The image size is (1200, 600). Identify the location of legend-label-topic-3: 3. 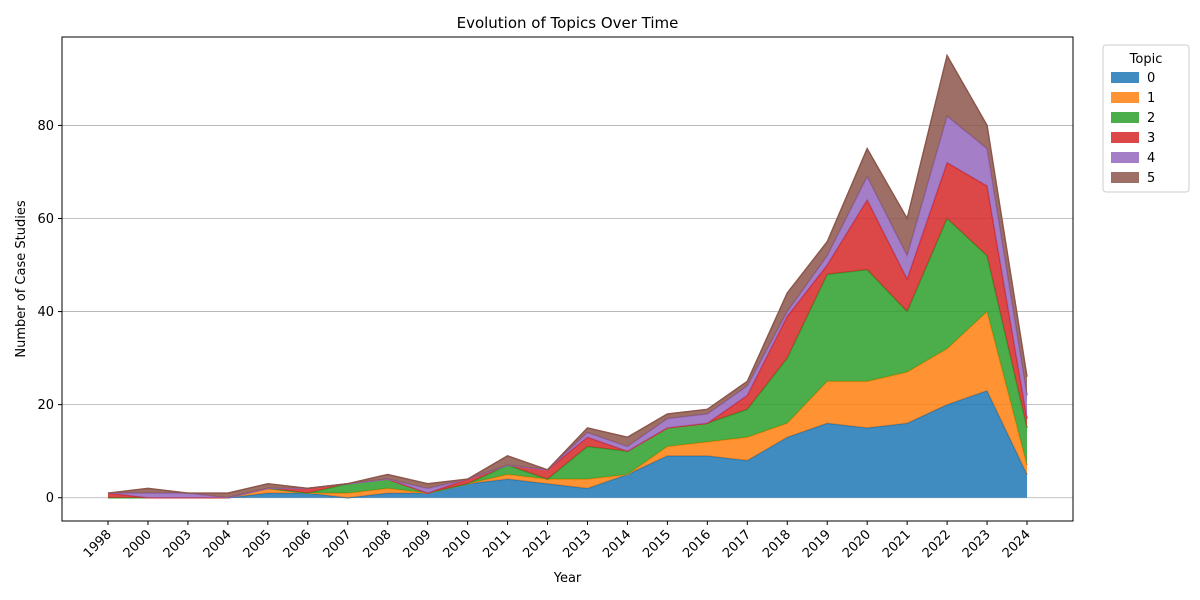
(1151, 138).